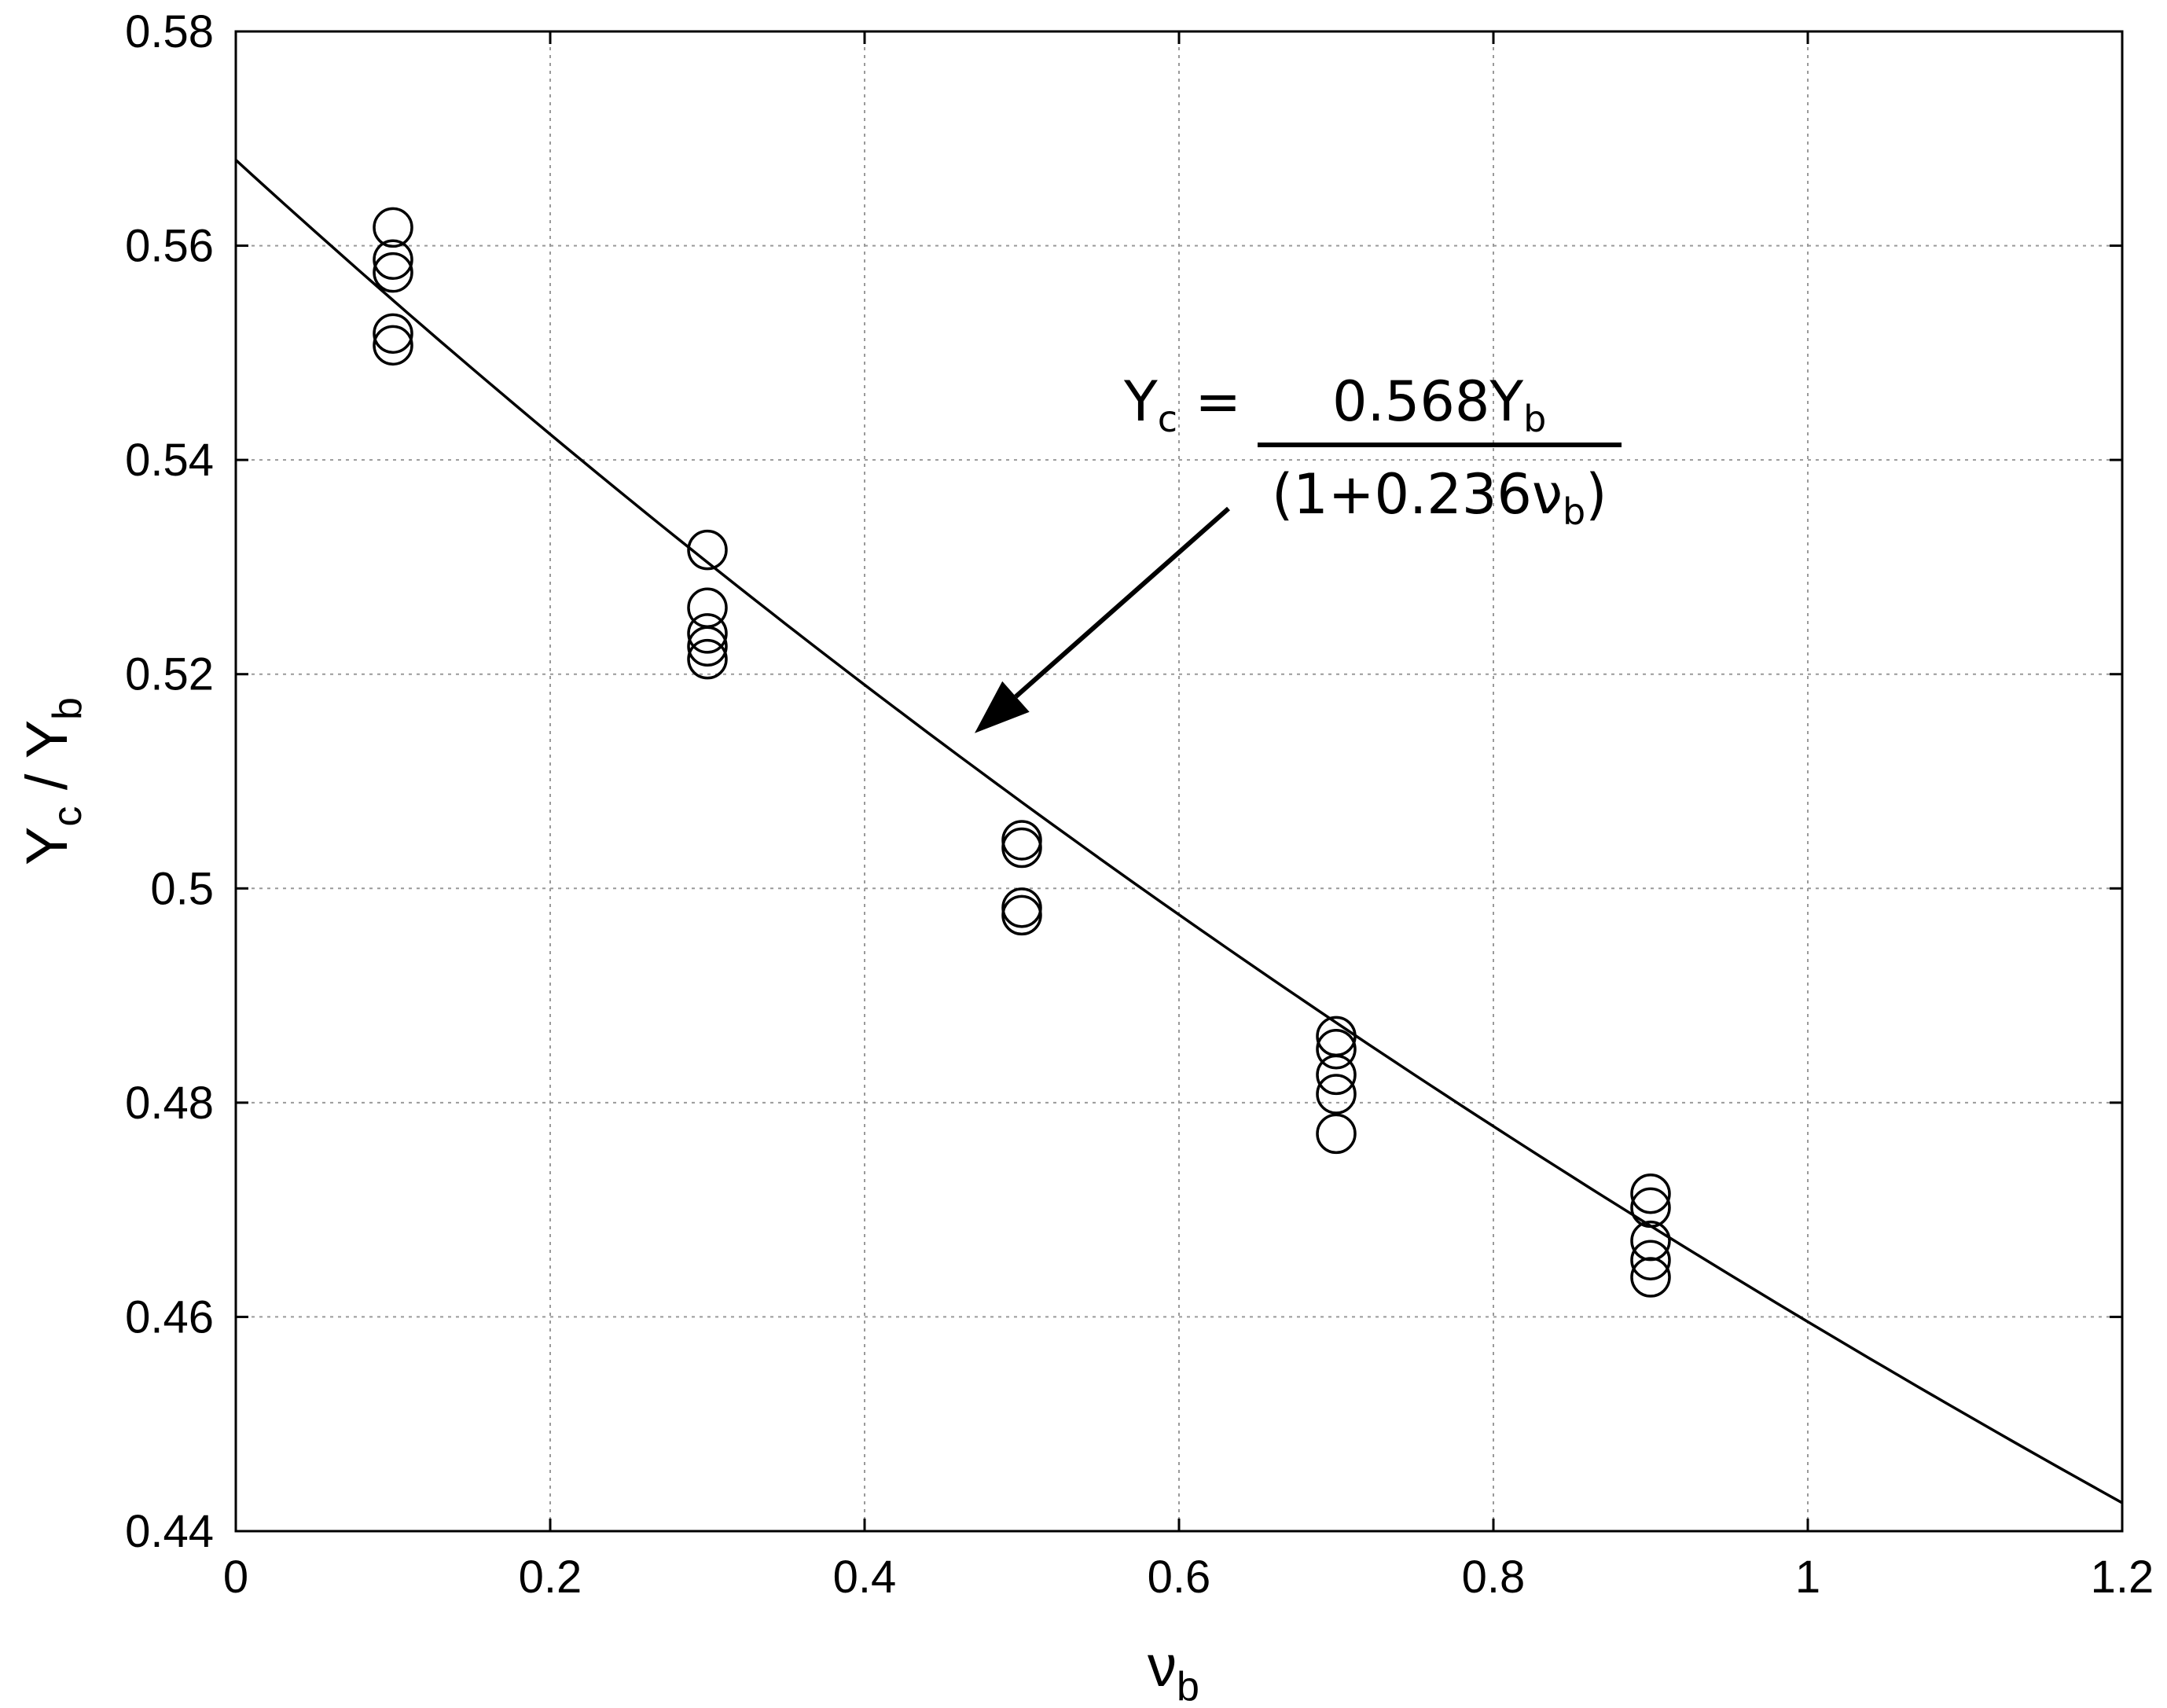 This screenshot has height=1708, width=2167. I want to click on y-tick-label: 0.58, so click(169, 31).